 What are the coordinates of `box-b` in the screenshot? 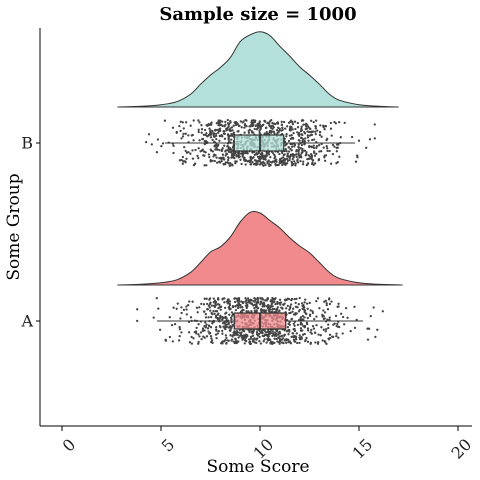 It's located at (259, 143).